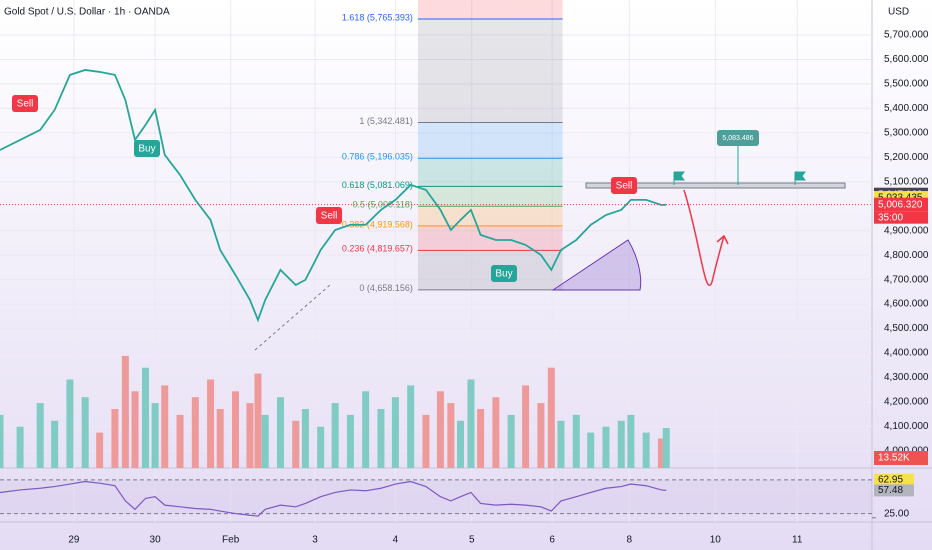 The image size is (932, 550). Describe the element at coordinates (900, 204) in the screenshot. I see `price-tag-label: 5,006.320` at that location.